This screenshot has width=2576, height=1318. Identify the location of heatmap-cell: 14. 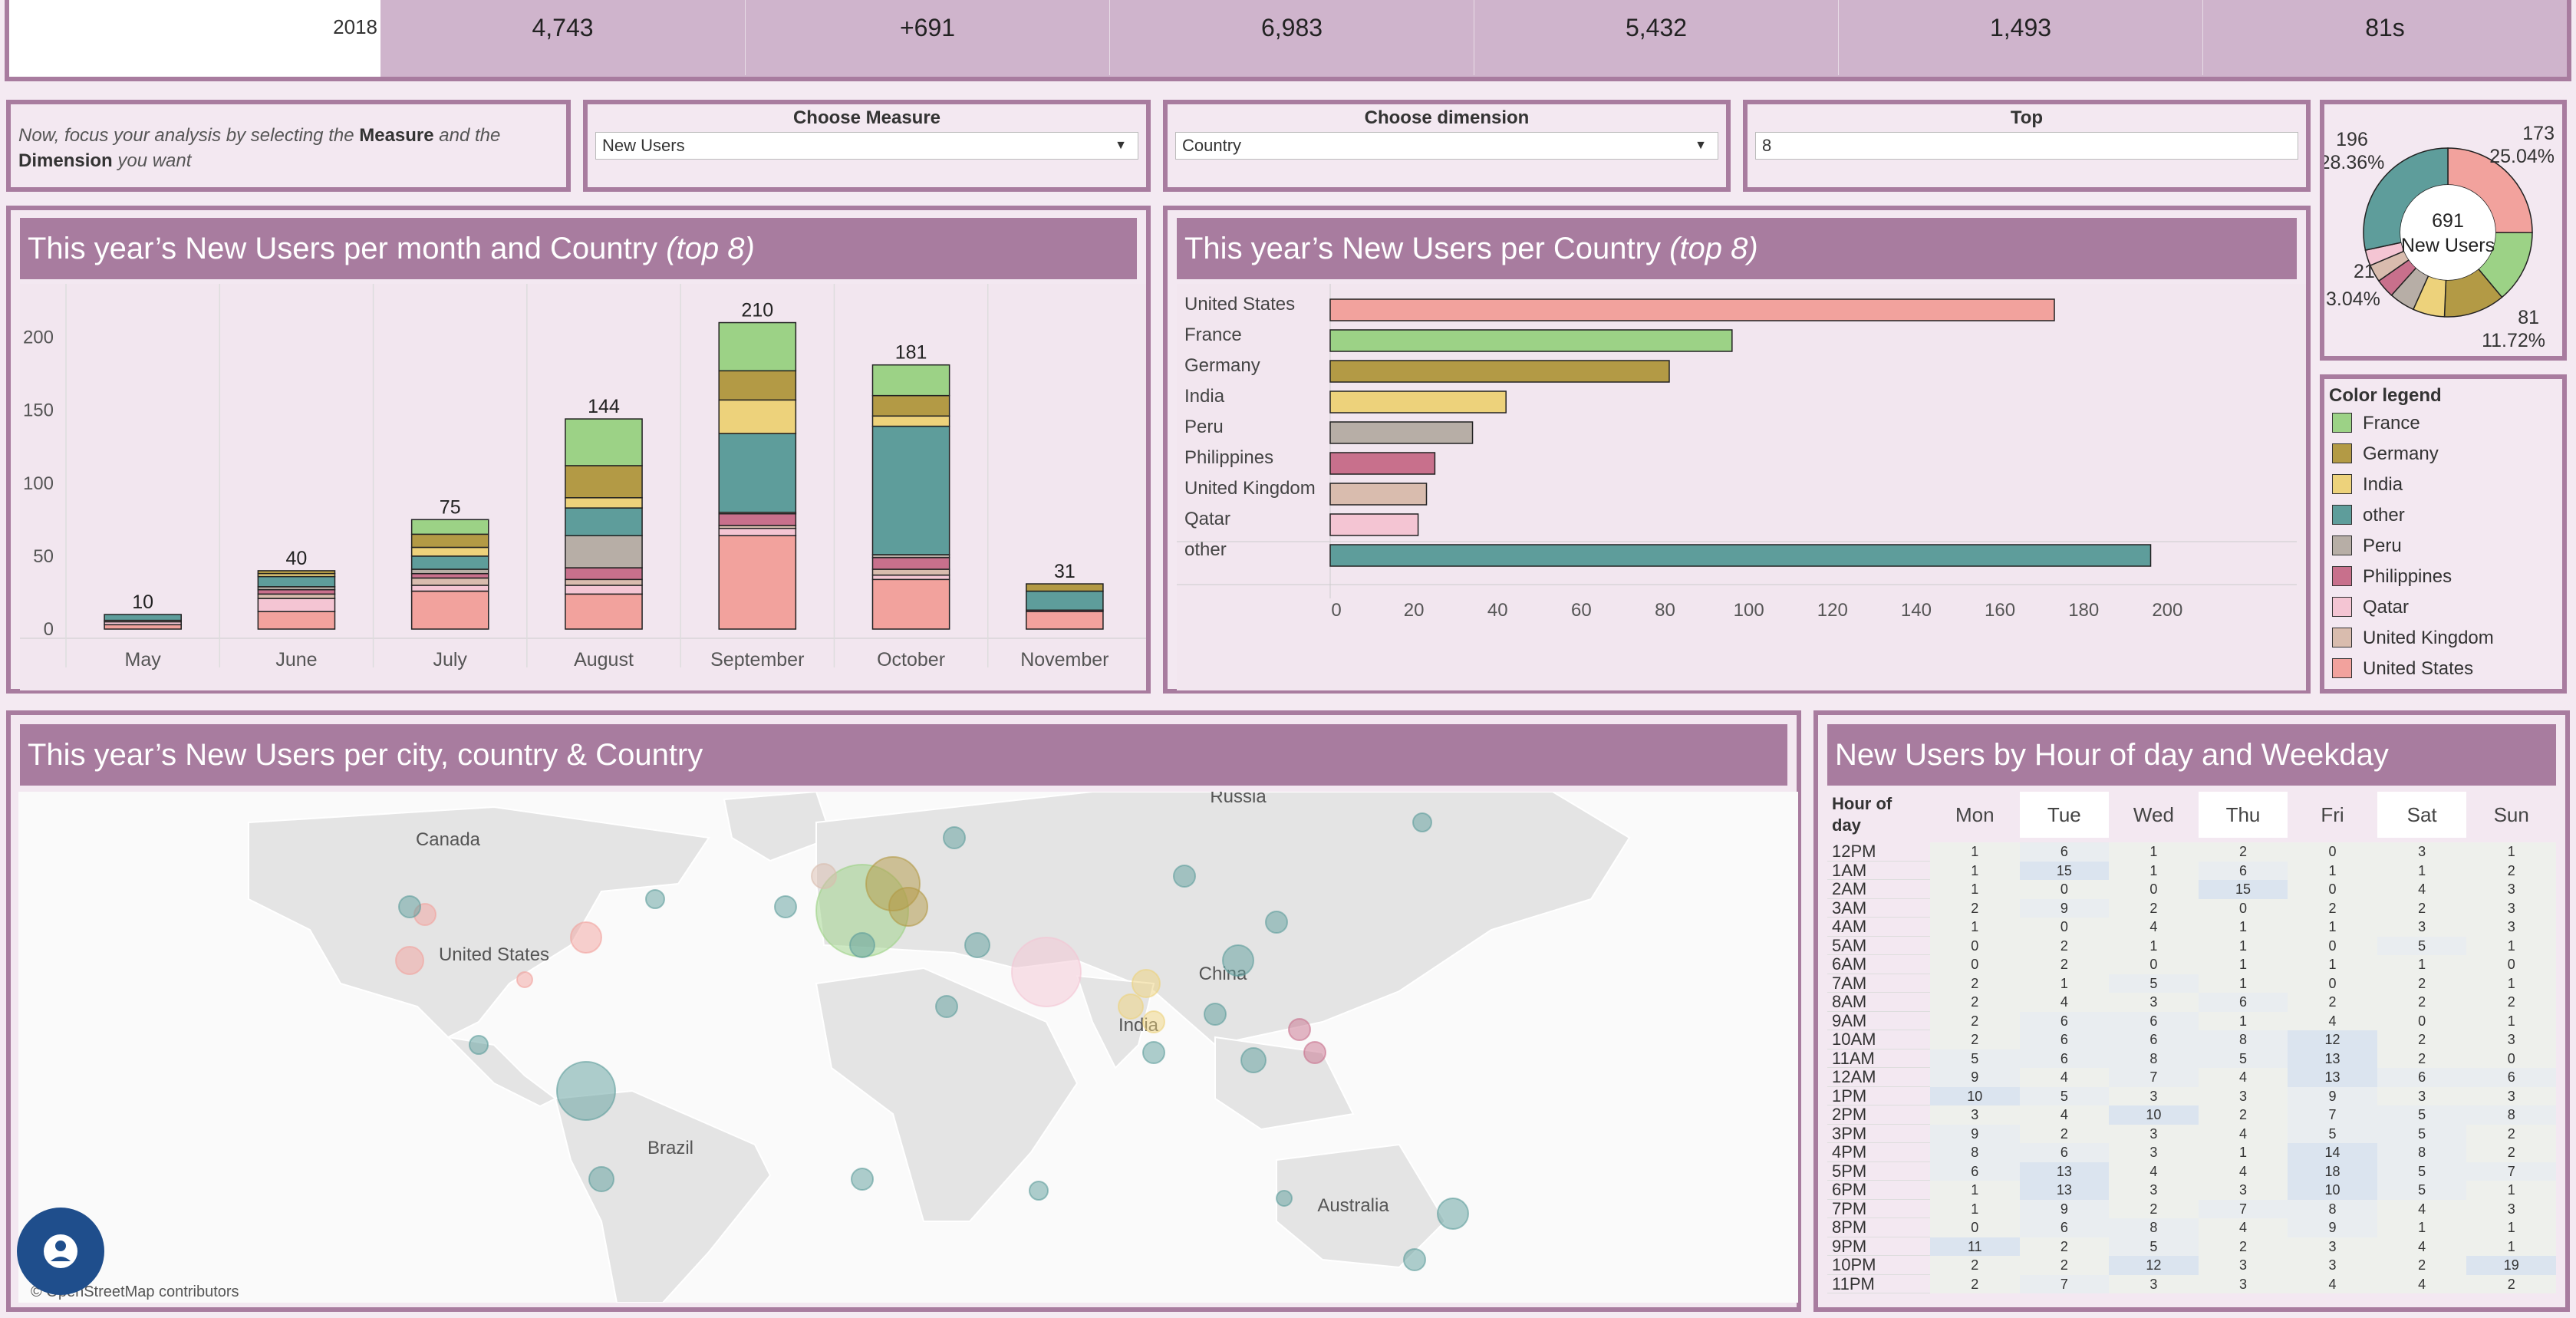
(2332, 1153).